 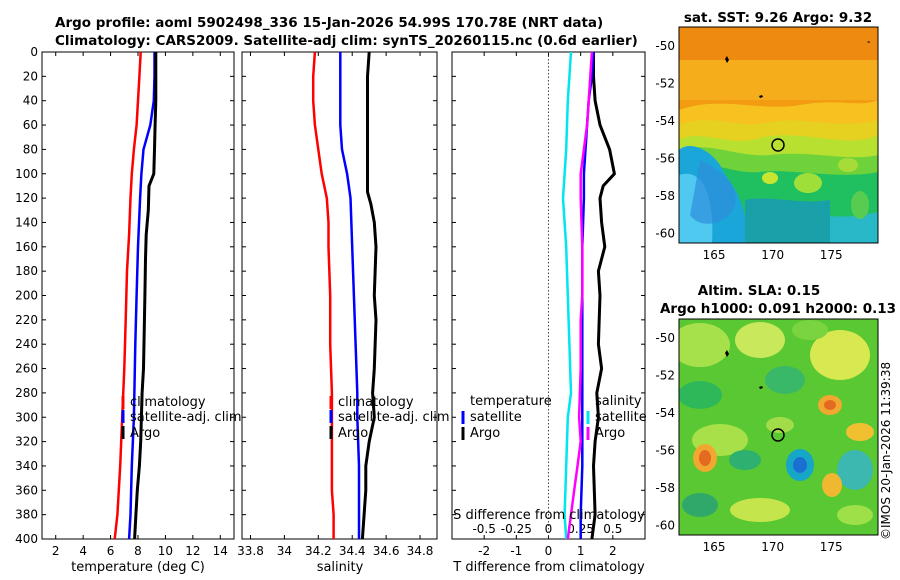 I want to click on temperature-legend: climatology satellite-adj. clim Argo, so click(x=181, y=418).